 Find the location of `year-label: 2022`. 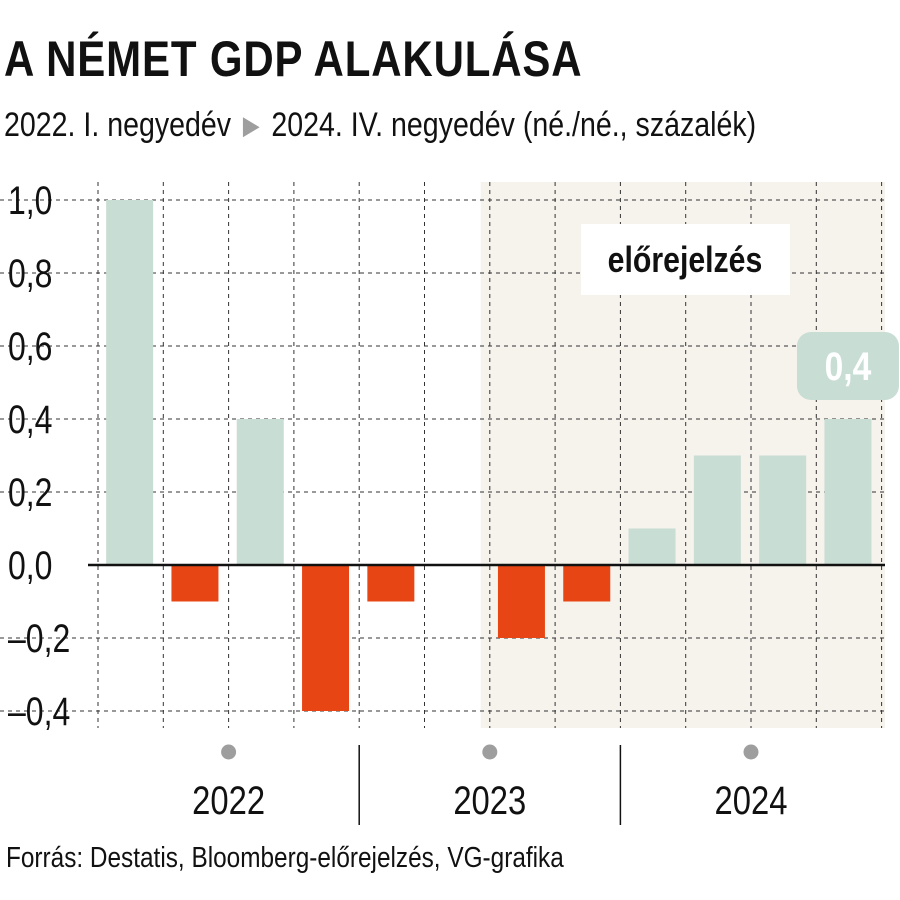

year-label: 2022 is located at coordinates (228, 800).